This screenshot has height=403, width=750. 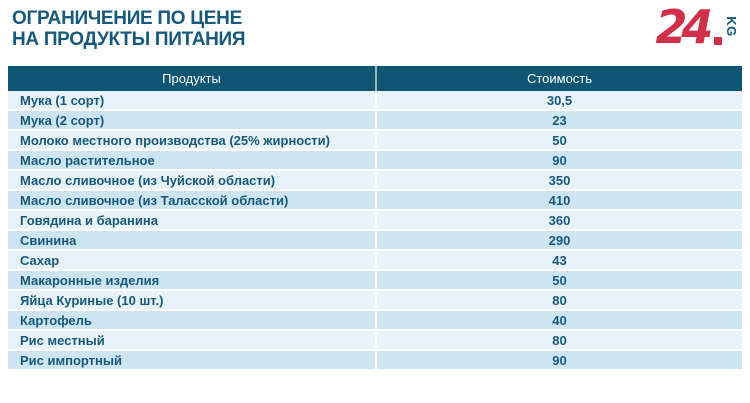 I want to click on product-name-cell: Свинина, so click(x=191, y=241).